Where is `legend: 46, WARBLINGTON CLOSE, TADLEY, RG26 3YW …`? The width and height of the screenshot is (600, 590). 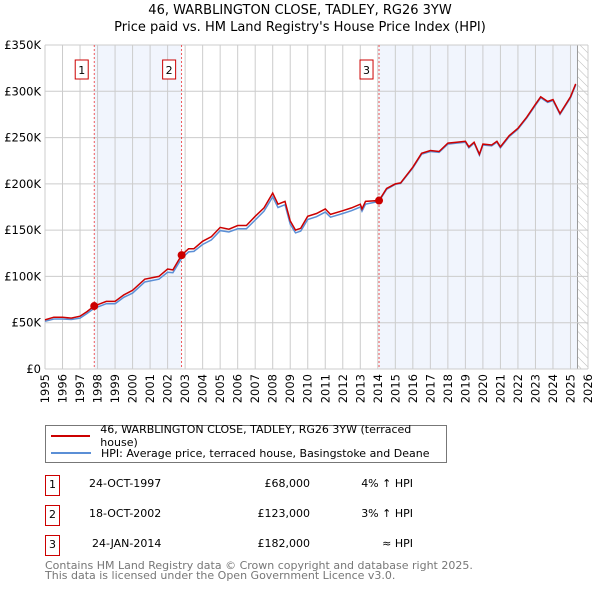
legend: 46, WARBLINGTON CLOSE, TADLEY, RG26 3YW … is located at coordinates (246, 443).